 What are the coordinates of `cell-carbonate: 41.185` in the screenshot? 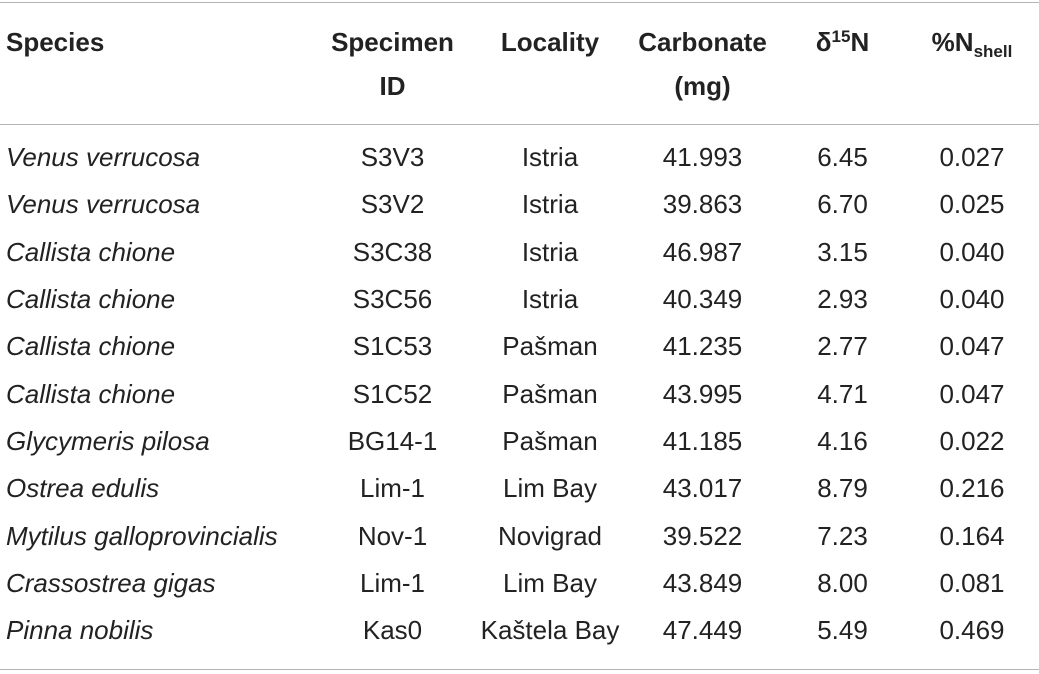 It's located at (702, 440).